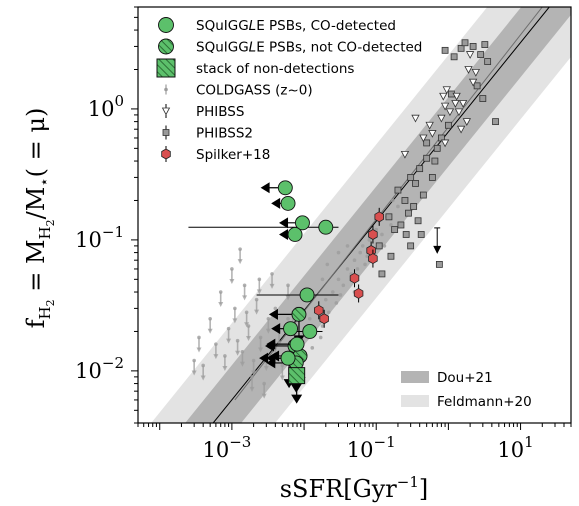 This screenshot has height=506, width=579. What do you see at coordinates (113, 363) in the screenshot?
I see `y-tick-exp: −2` at bounding box center [113, 363].